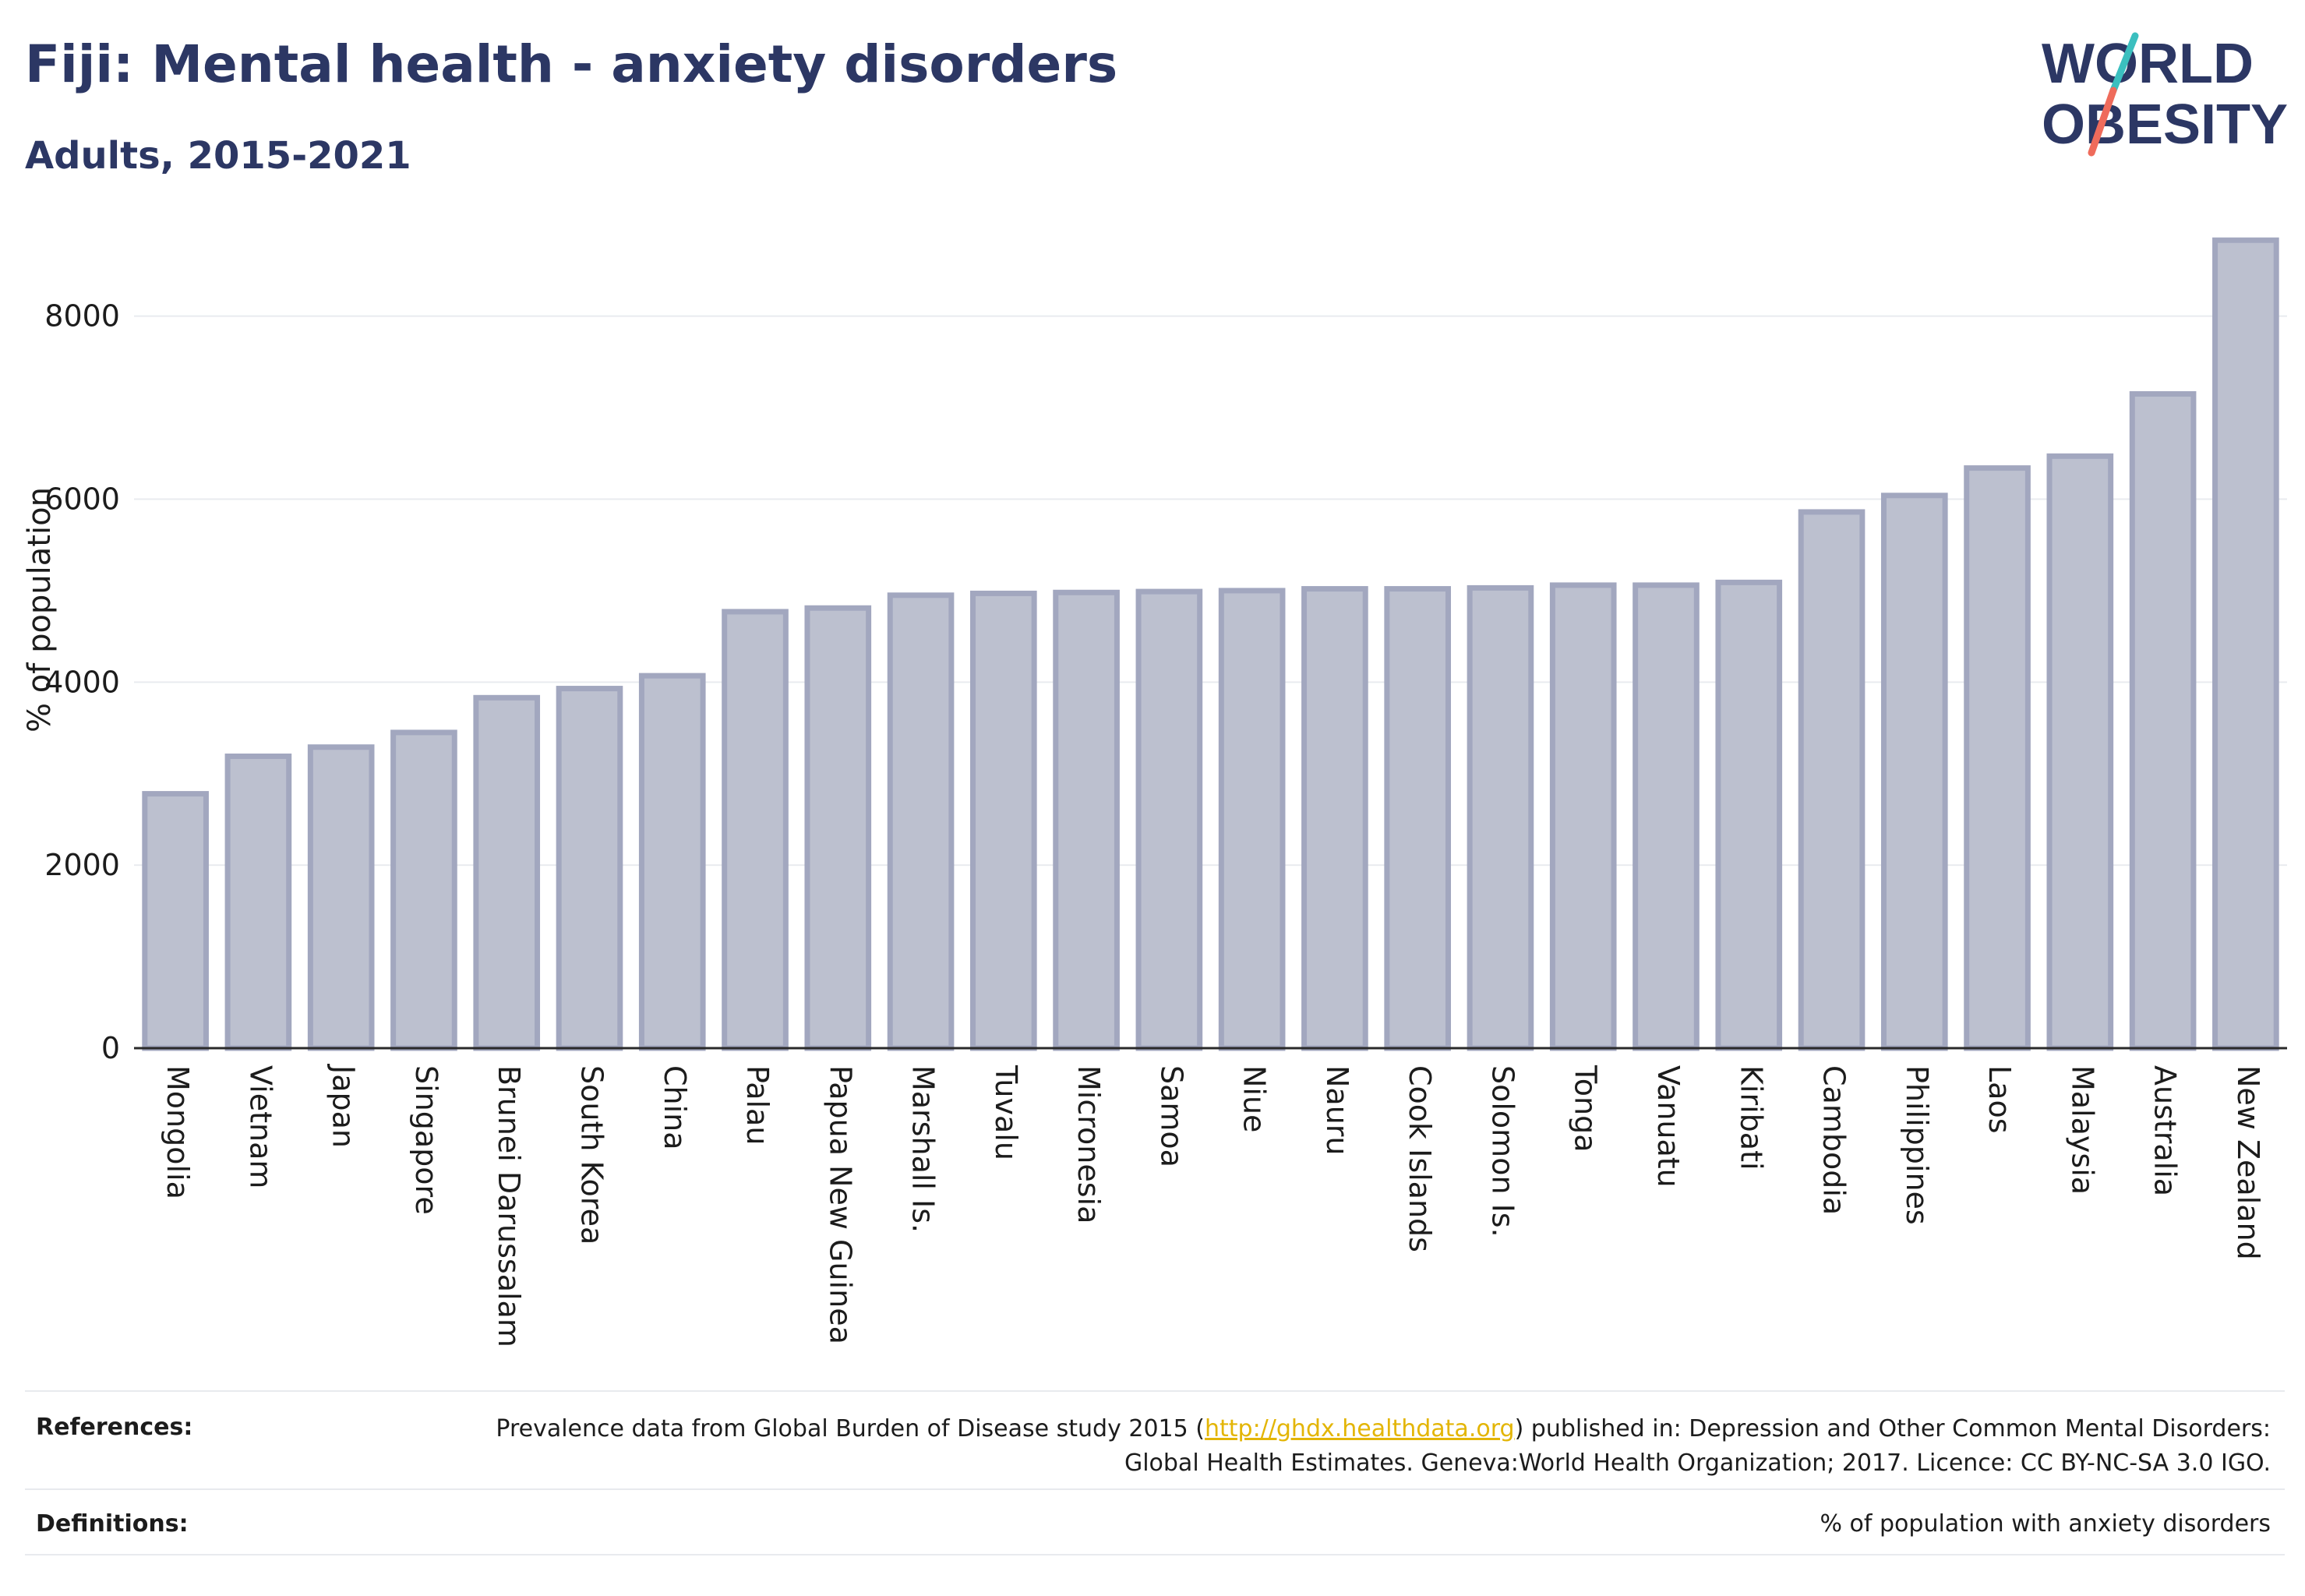  Describe the element at coordinates (840, 1204) in the screenshot. I see `x-tick-label: Papua New Guinea` at that location.